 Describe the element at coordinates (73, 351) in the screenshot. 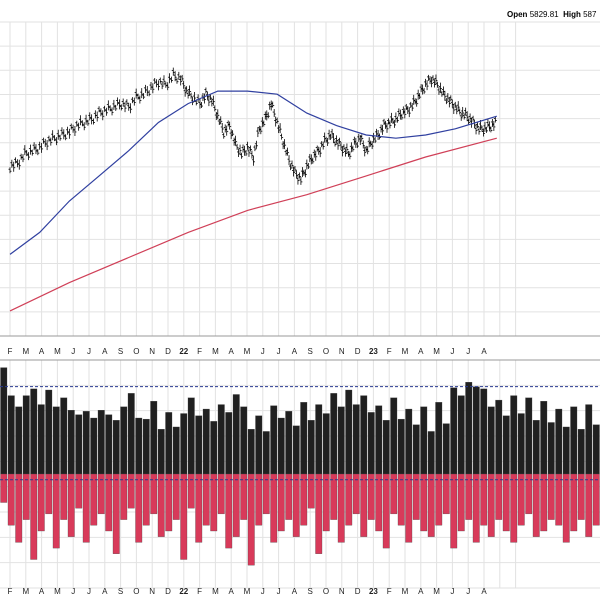

I see `x-tick-label-top-4: J` at that location.